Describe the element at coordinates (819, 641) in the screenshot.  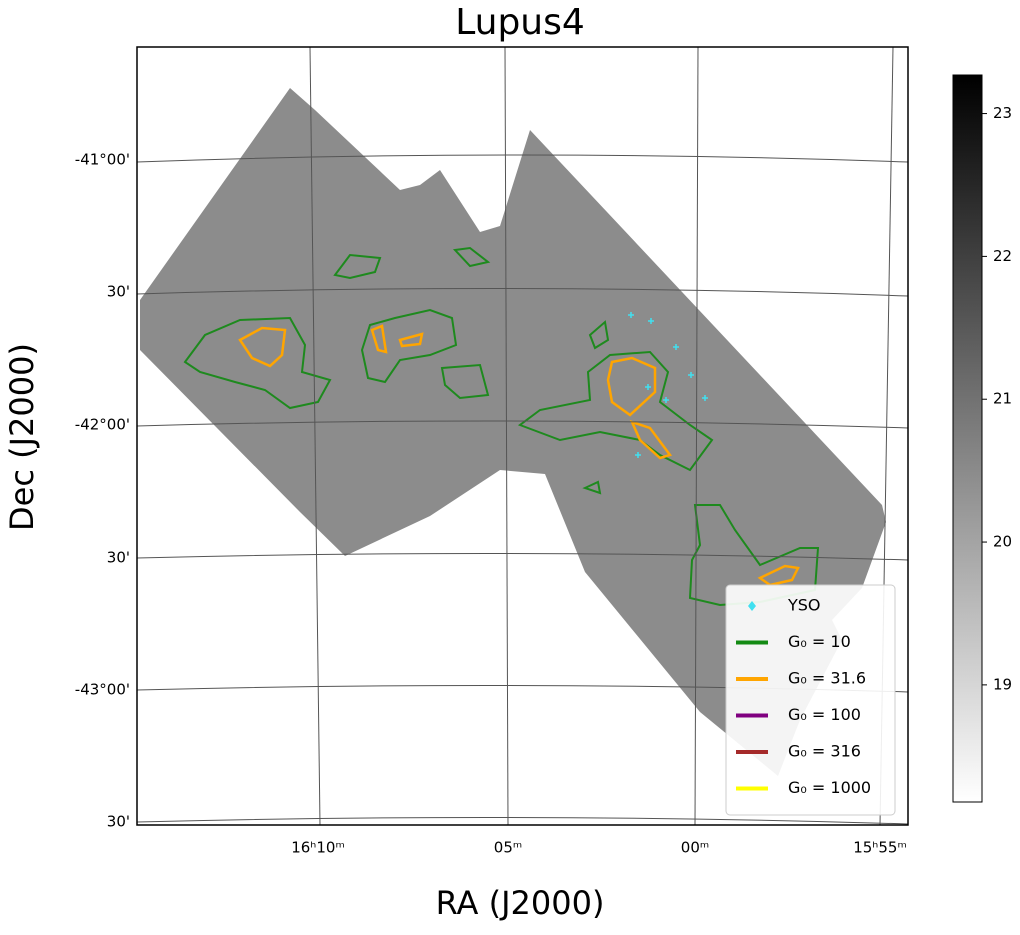
I see `legend-label: G₀ = 10` at that location.